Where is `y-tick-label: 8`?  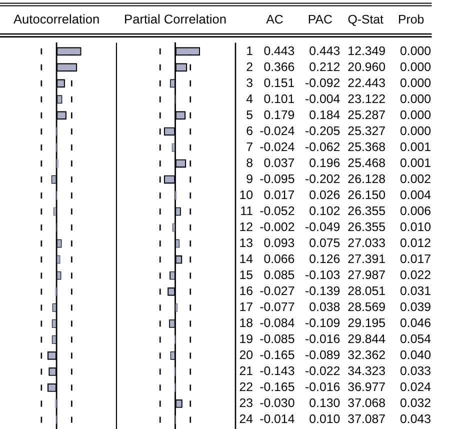
y-tick-label: 8 is located at coordinates (250, 163).